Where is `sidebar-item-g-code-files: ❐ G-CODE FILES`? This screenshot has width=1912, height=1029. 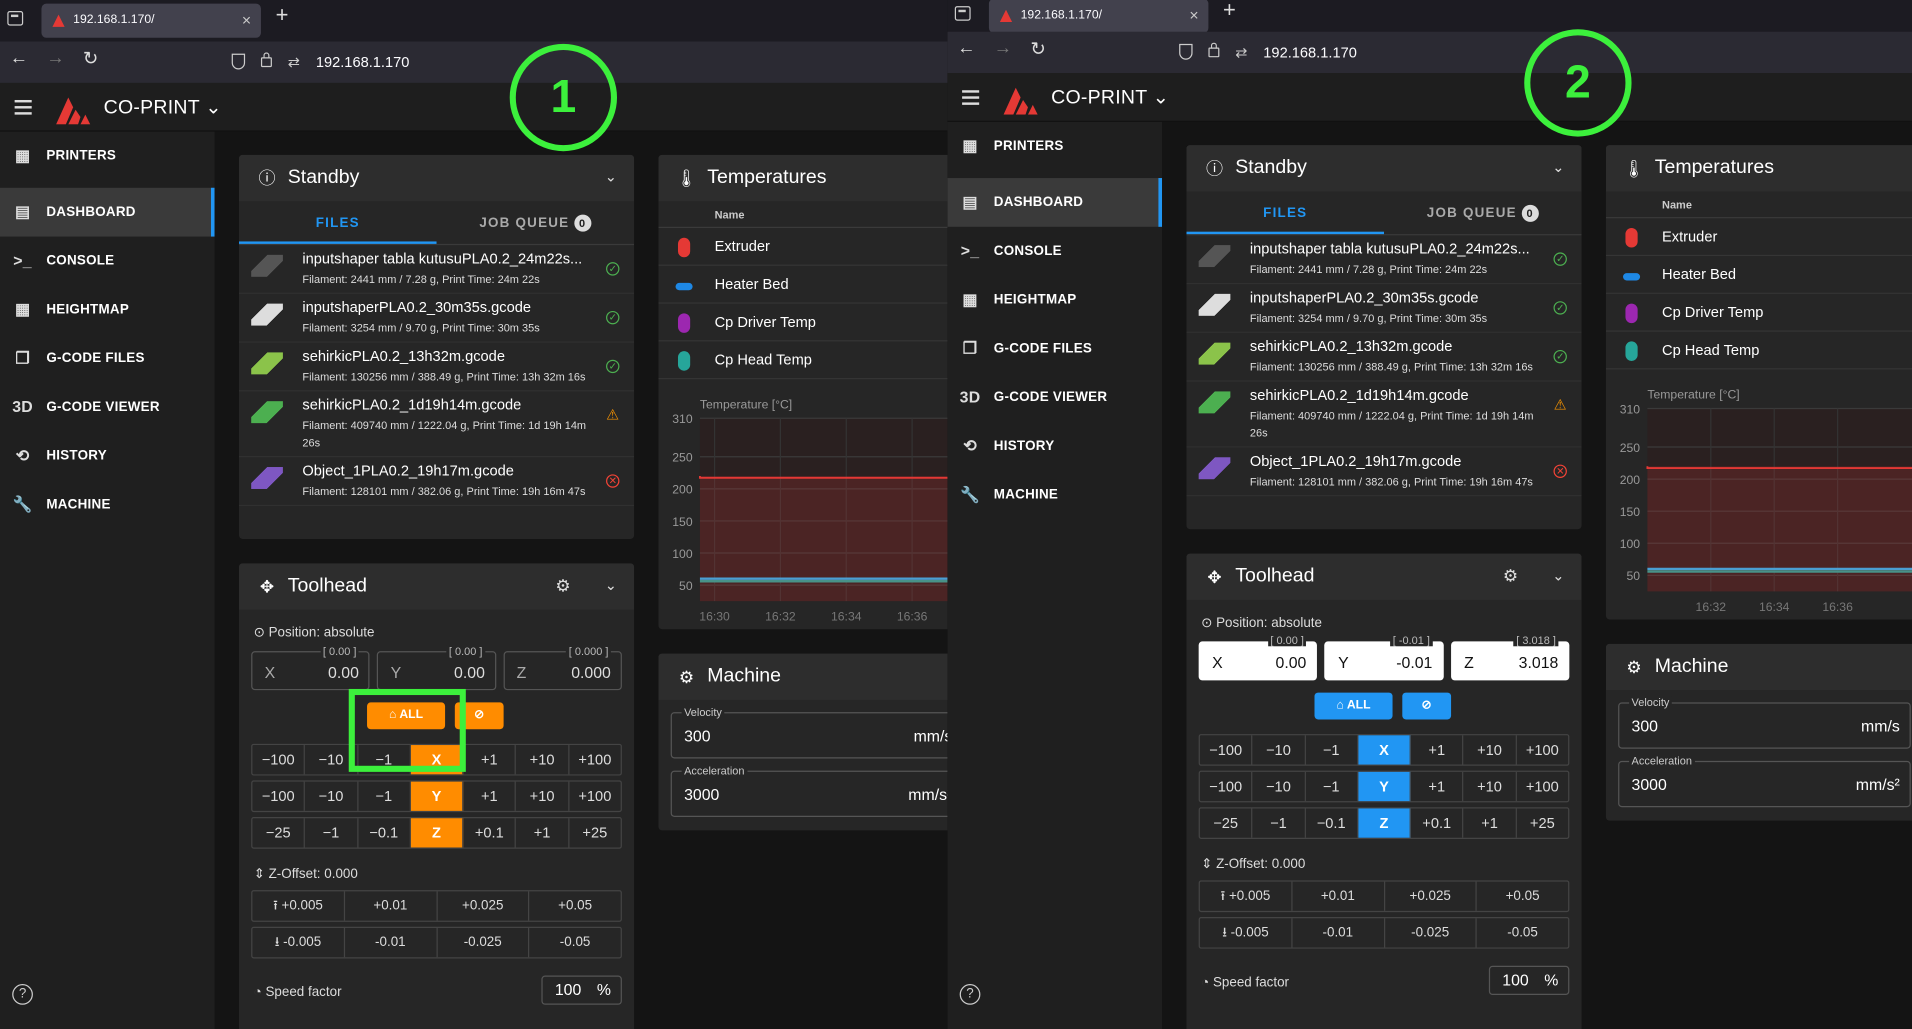 sidebar-item-g-code-files: ❐ G-CODE FILES is located at coordinates (107, 358).